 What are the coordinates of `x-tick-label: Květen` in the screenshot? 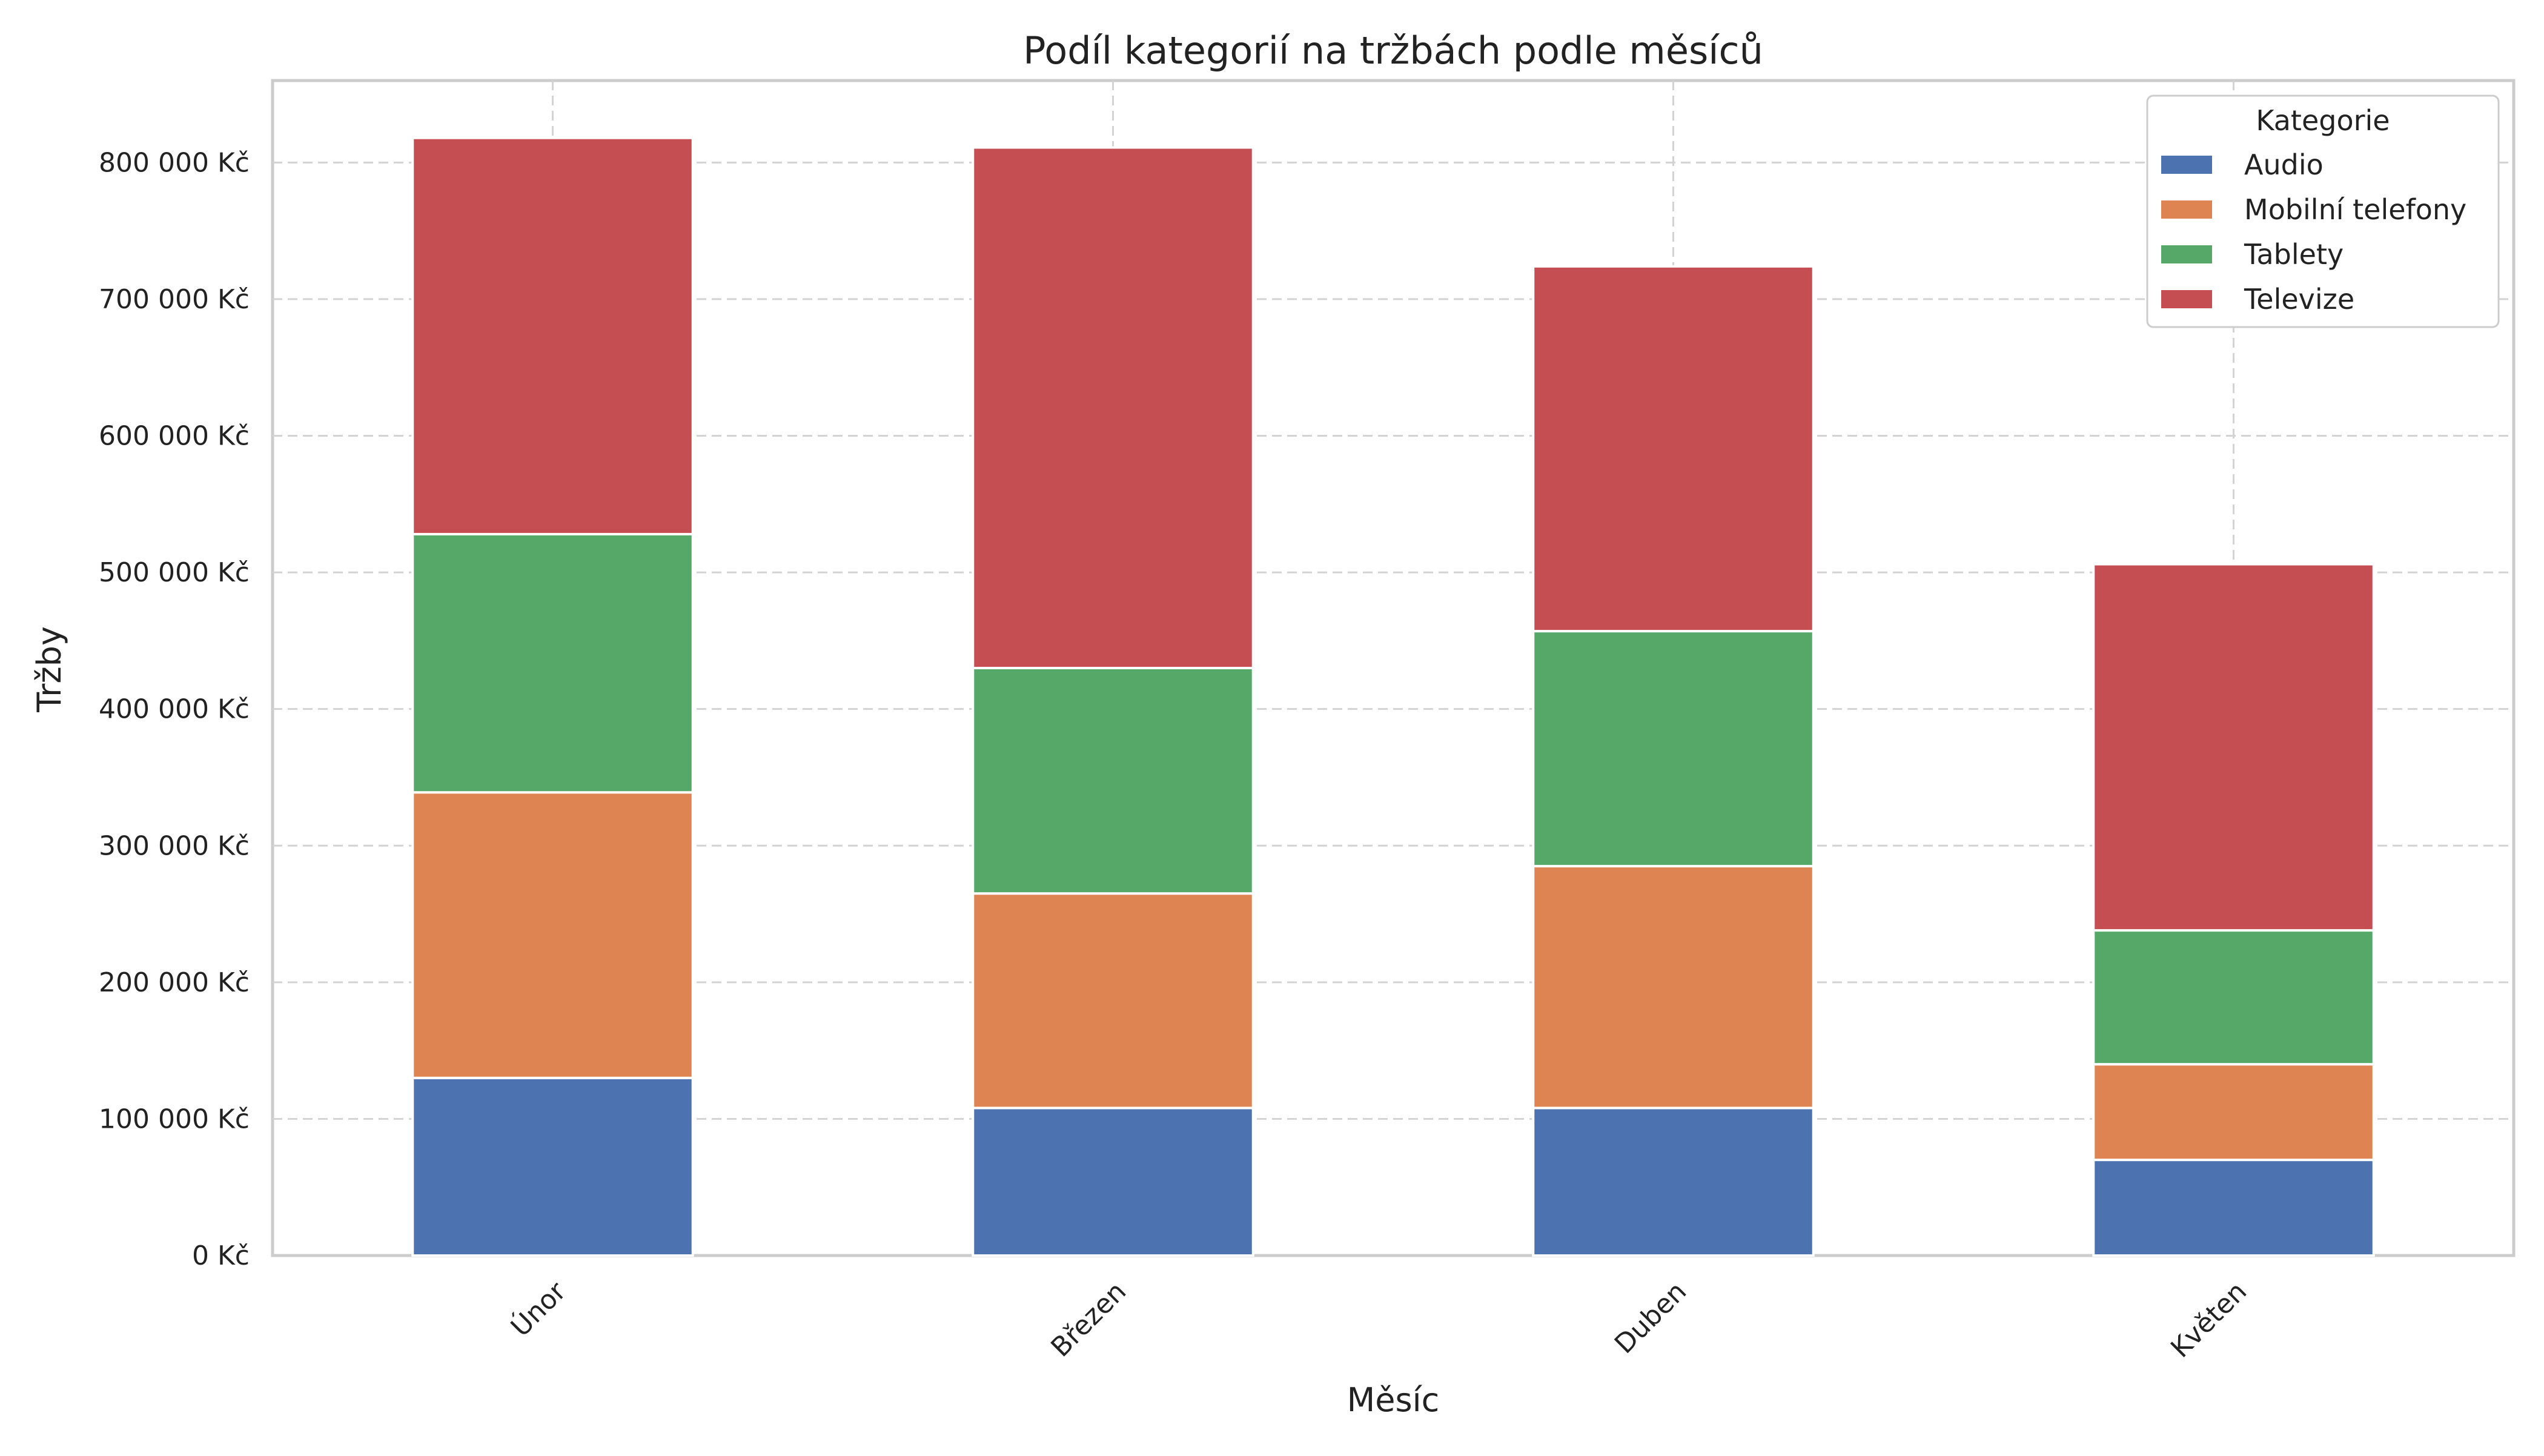 It's located at (2209, 1320).